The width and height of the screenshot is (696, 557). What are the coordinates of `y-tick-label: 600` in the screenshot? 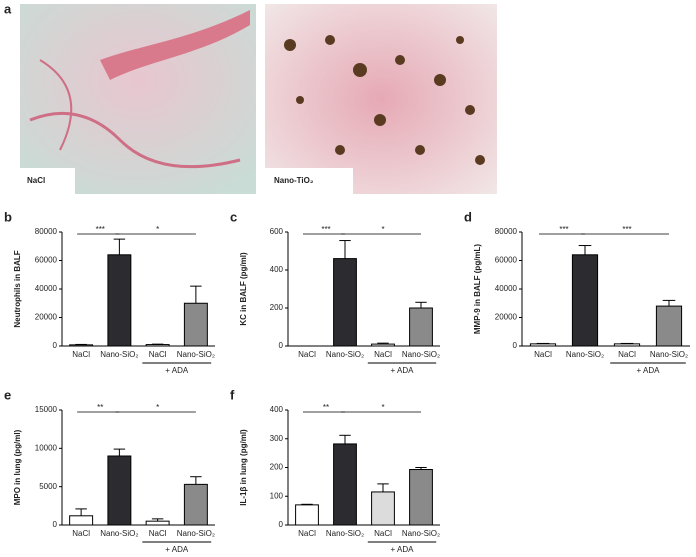 It's located at (277, 231).